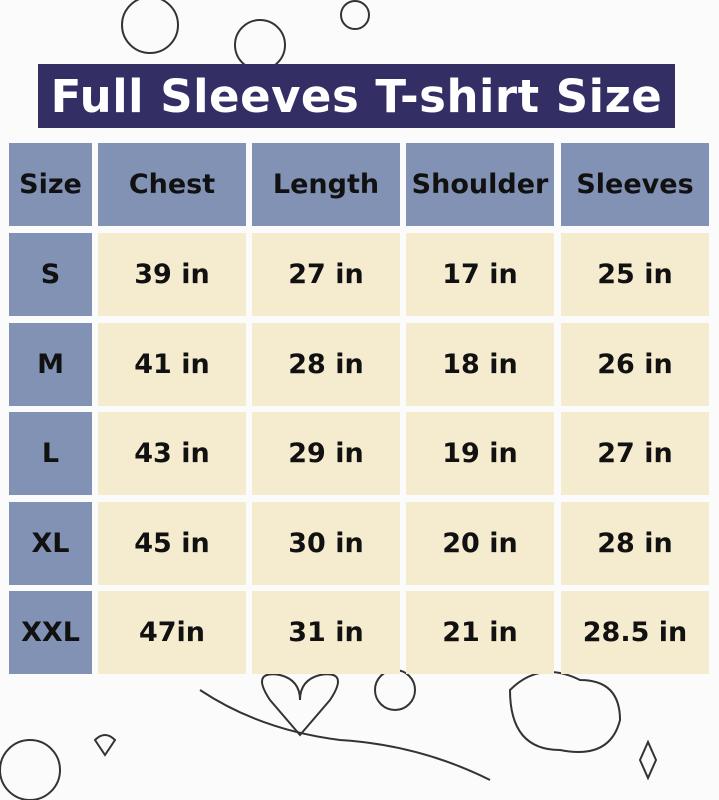 The image size is (719, 800). I want to click on table-cell: 25 in, so click(635, 274).